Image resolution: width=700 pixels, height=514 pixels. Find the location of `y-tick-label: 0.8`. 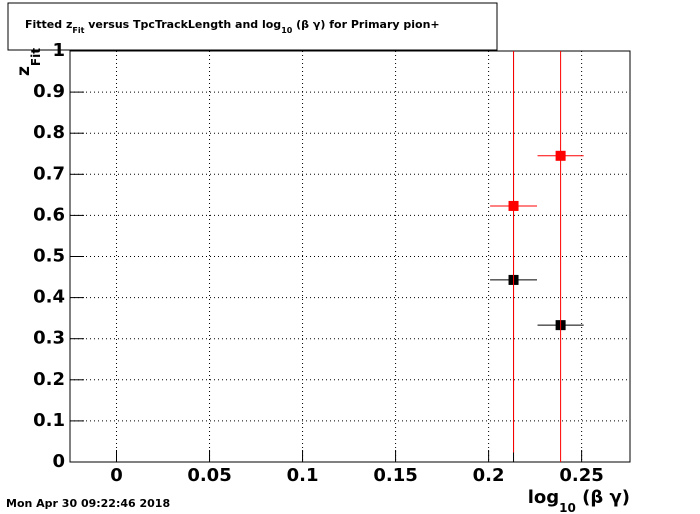

y-tick-label: 0.8 is located at coordinates (49, 132).